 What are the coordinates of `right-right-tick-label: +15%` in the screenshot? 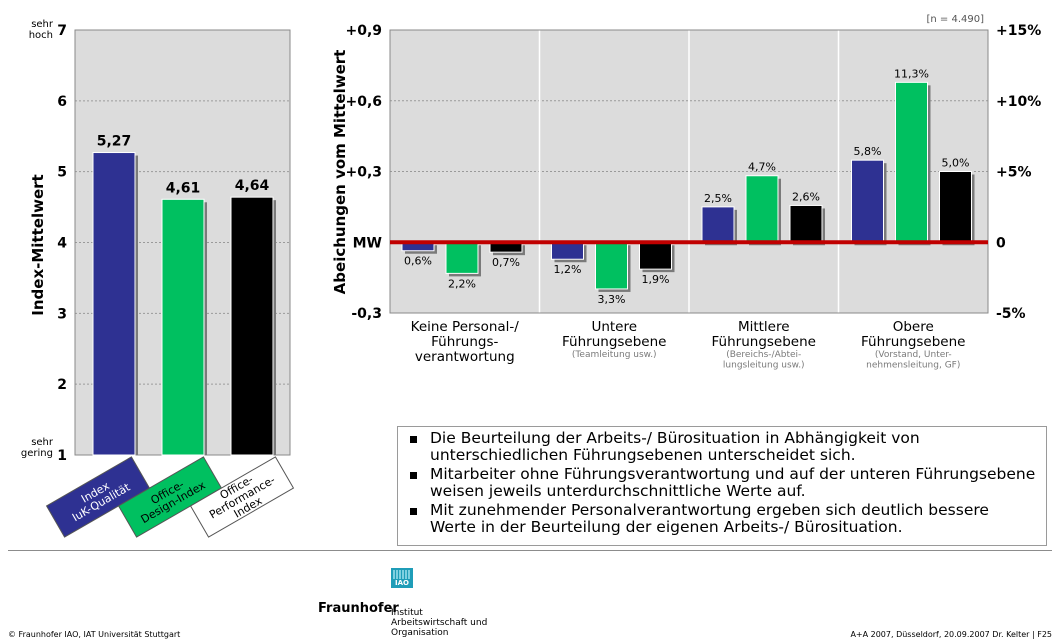 It's located at (1018, 31).